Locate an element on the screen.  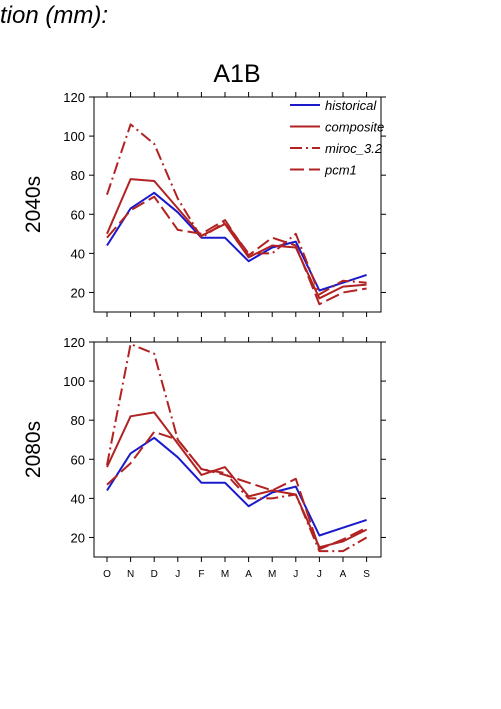
x-tick-label: F is located at coordinates (201, 574).